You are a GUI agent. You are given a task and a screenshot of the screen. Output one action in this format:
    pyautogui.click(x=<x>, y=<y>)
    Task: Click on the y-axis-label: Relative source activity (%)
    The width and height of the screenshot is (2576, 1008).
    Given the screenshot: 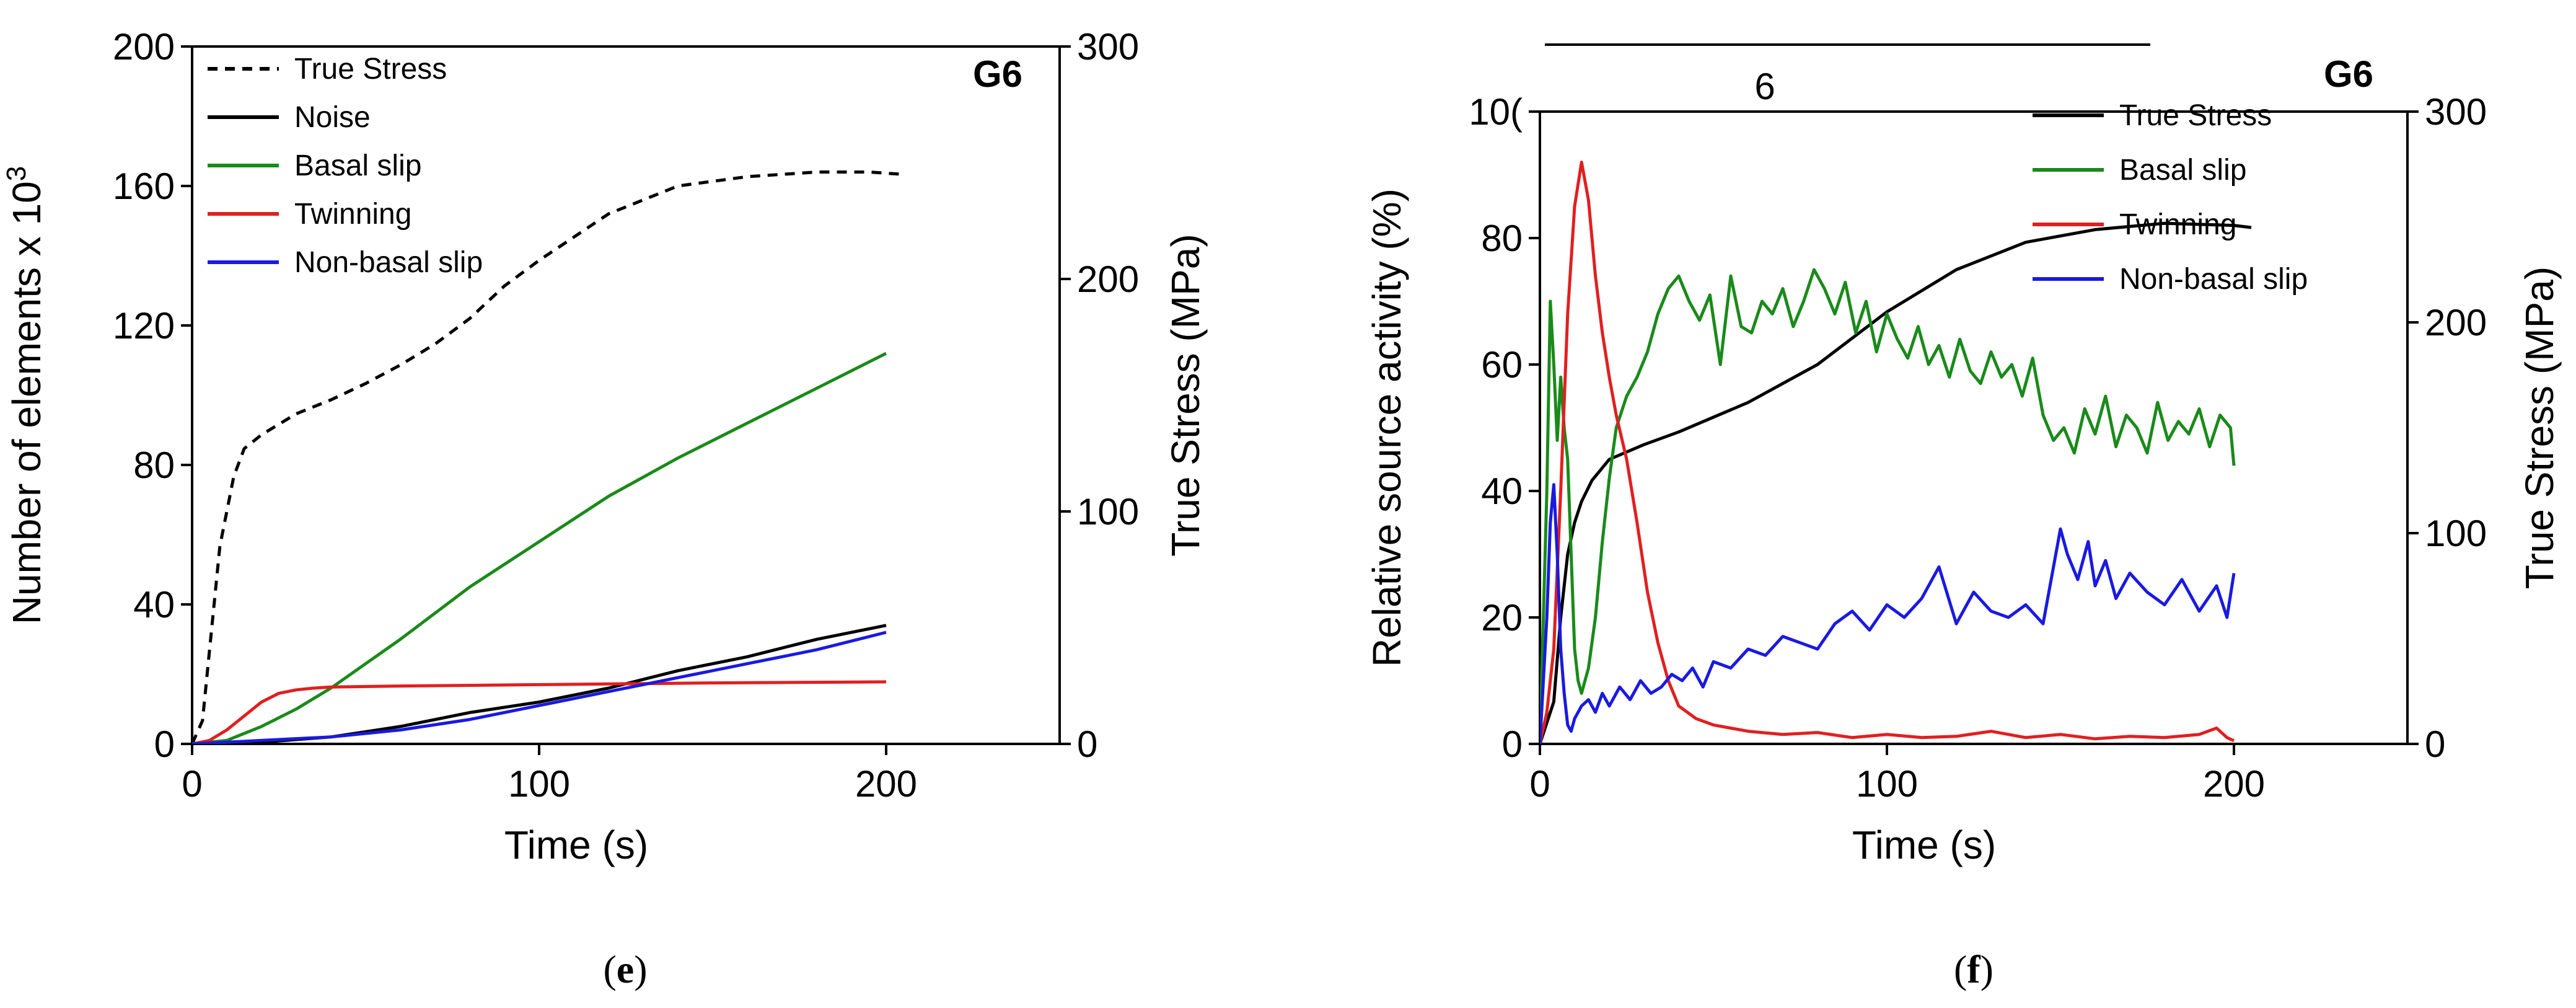 What is the action you would take?
    pyautogui.click(x=1387, y=428)
    